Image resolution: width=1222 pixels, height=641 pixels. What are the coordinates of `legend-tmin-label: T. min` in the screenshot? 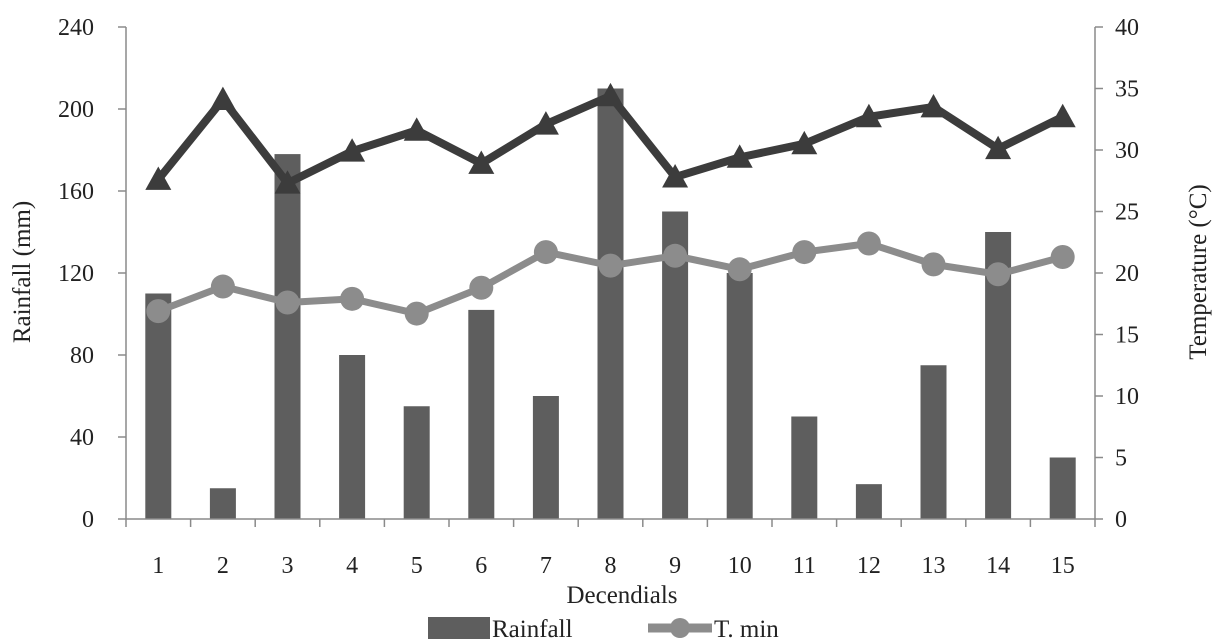 It's located at (746, 628).